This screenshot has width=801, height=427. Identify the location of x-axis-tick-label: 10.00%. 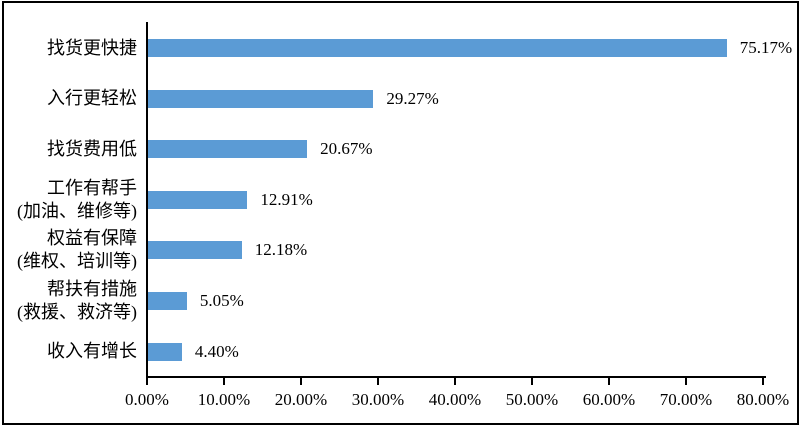
(224, 399).